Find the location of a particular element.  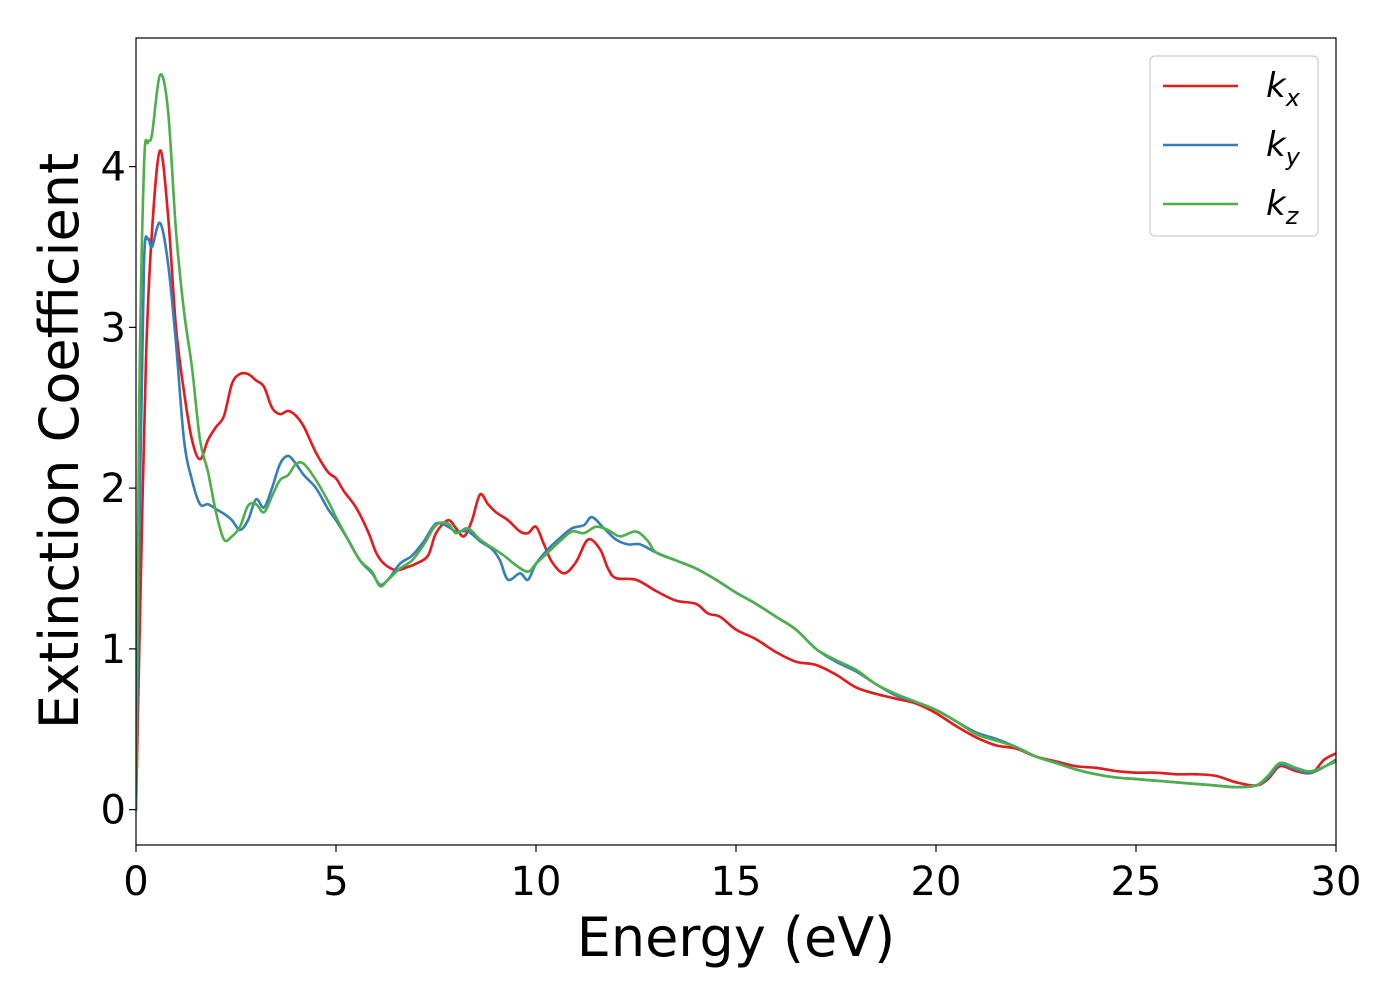

legend-label-x: kx is located at coordinates (1283, 89).